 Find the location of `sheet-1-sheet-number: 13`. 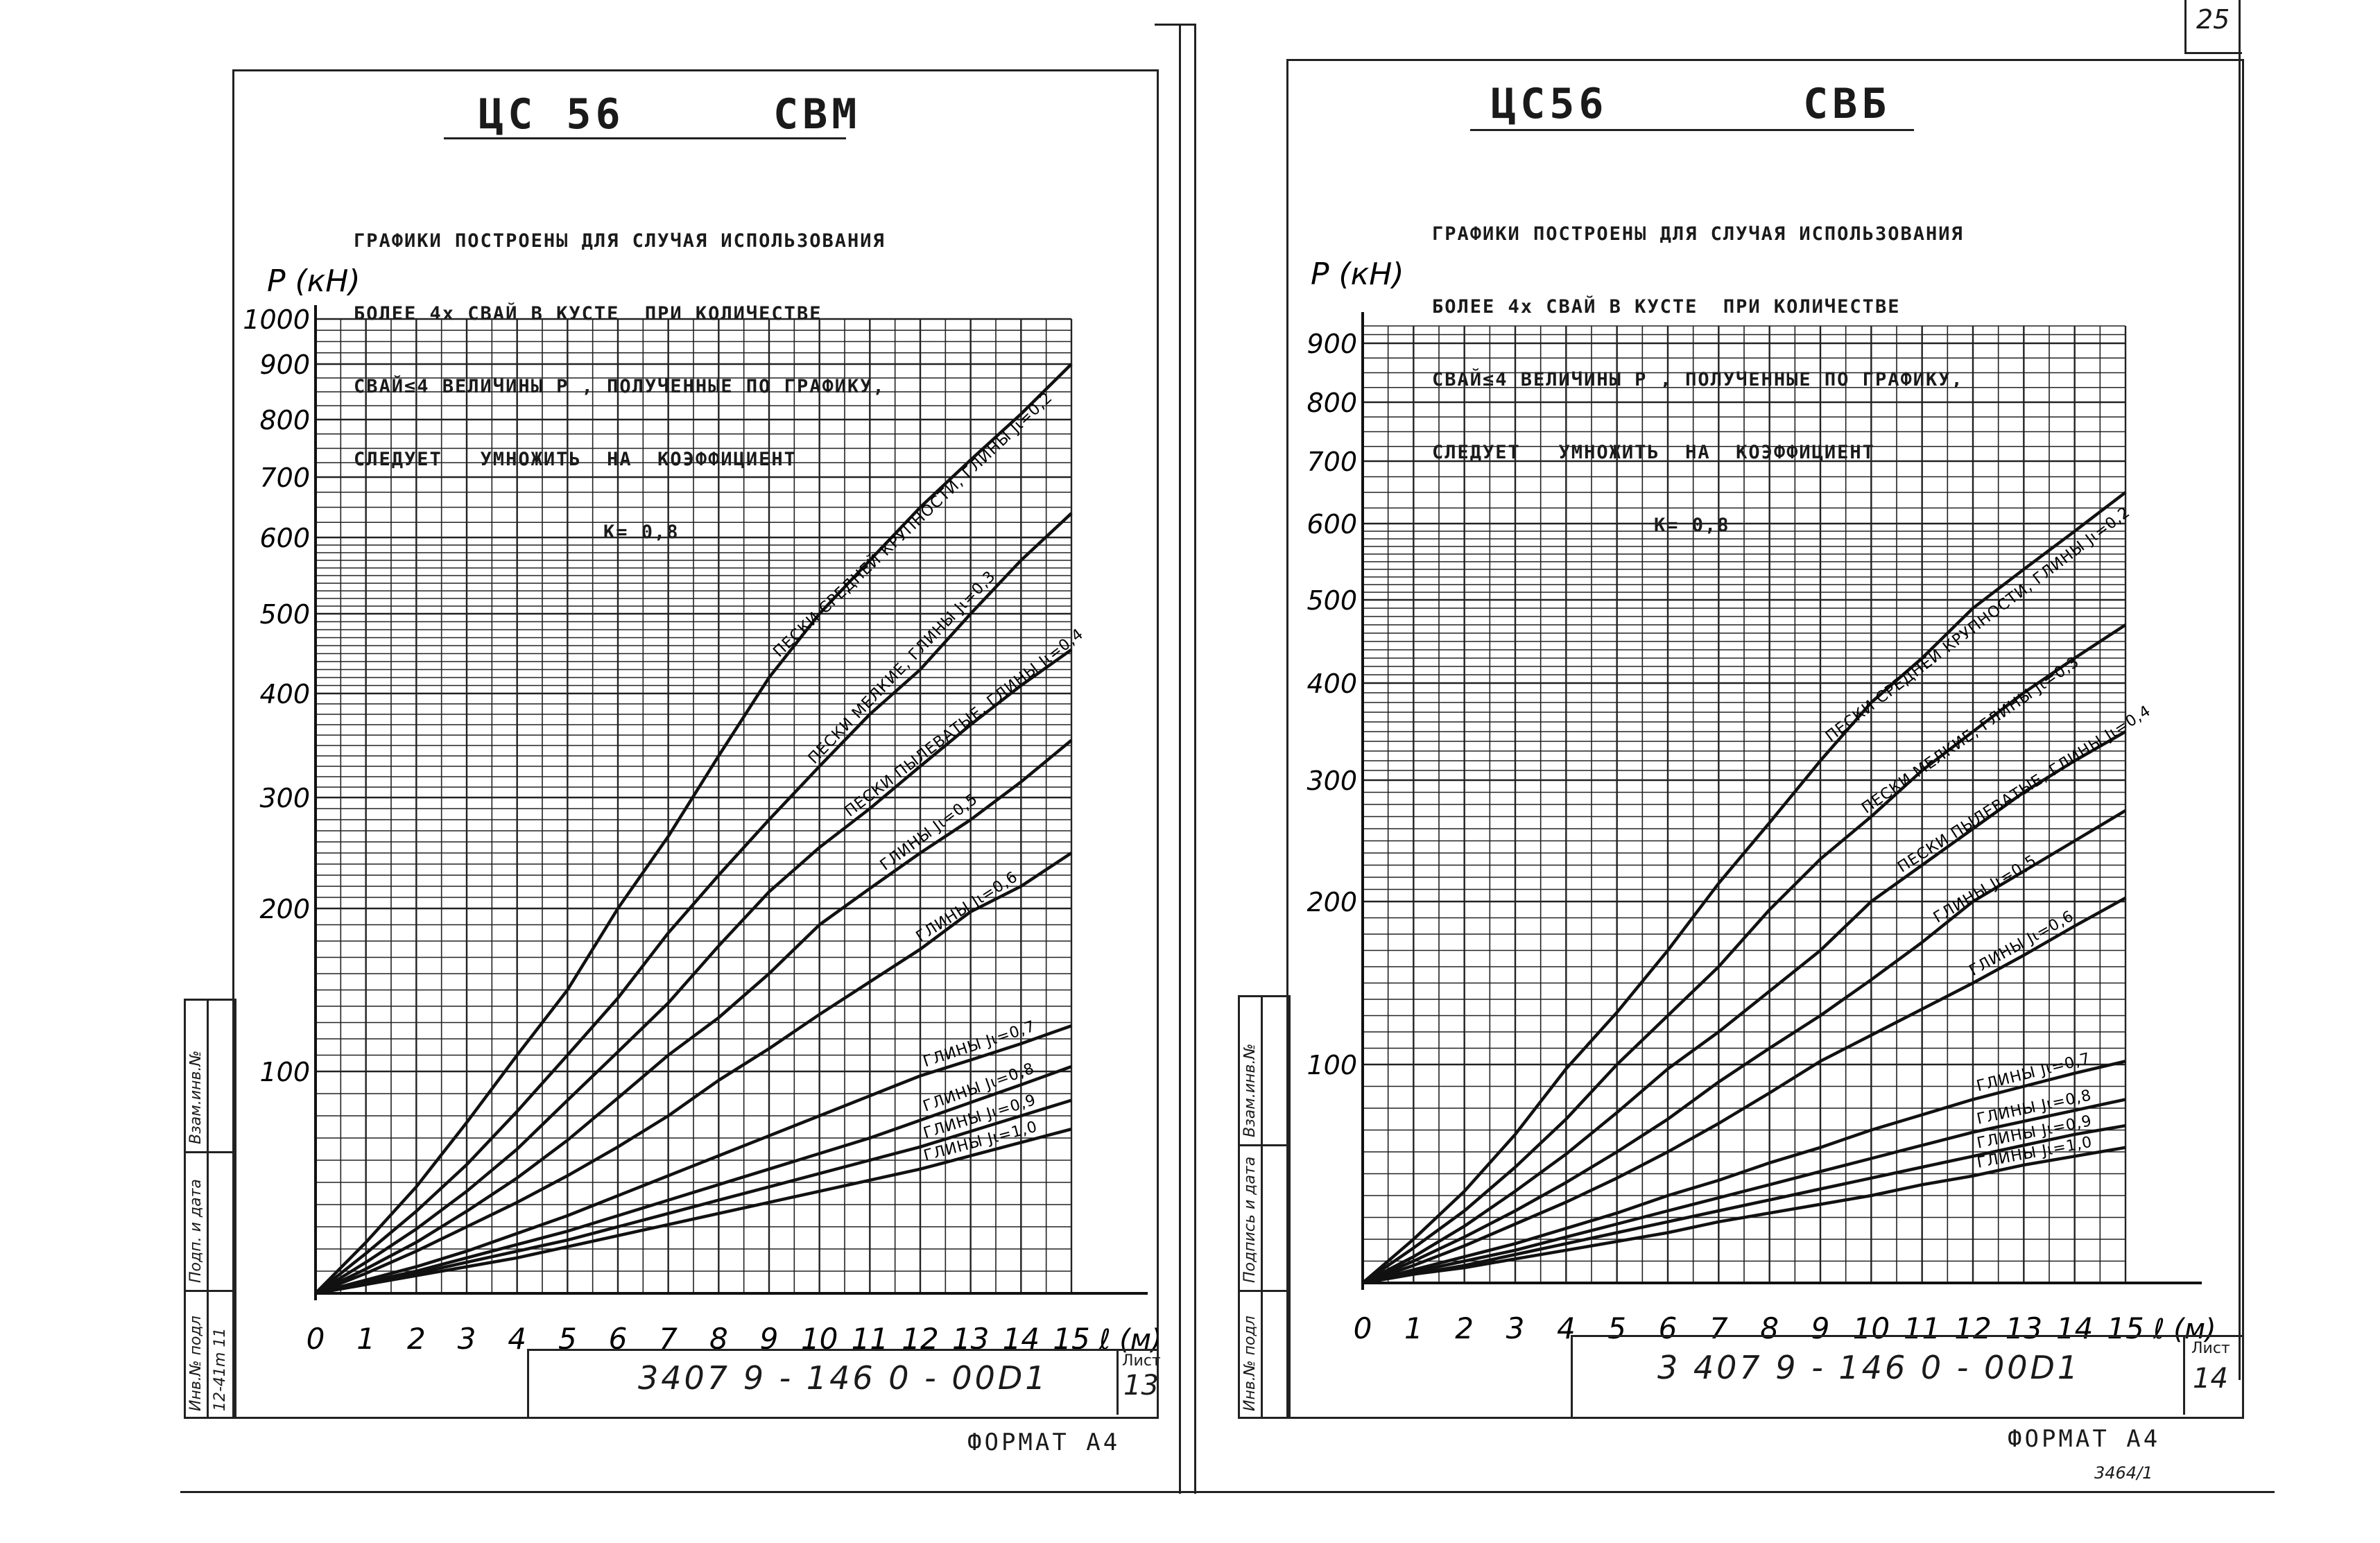

sheet-1-sheet-number: 13 is located at coordinates (1141, 1386).